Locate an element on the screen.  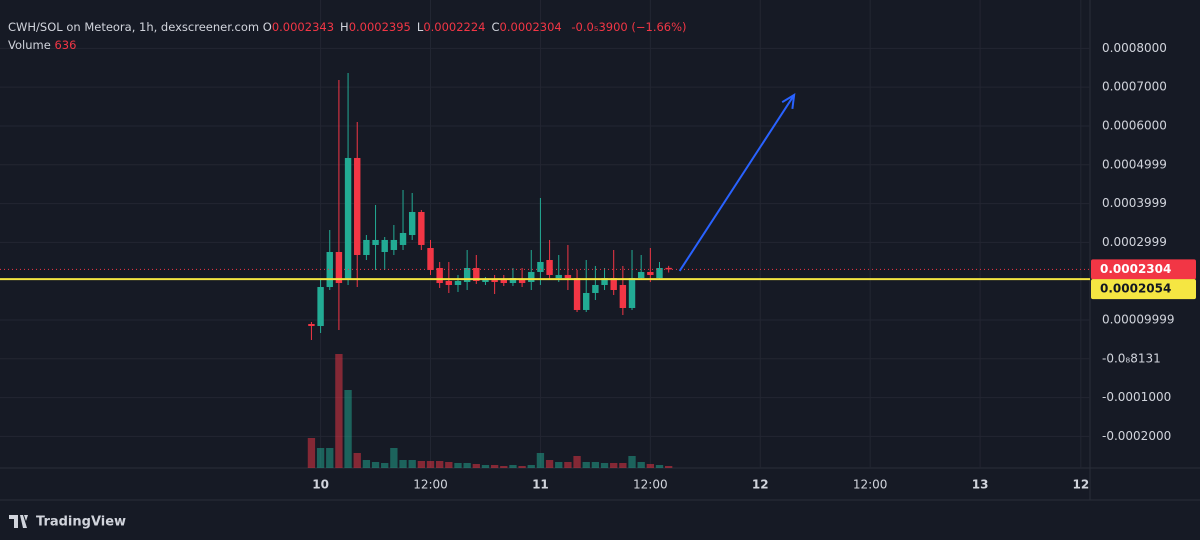
ohlc-value: 0.0002304 is located at coordinates (530, 27).